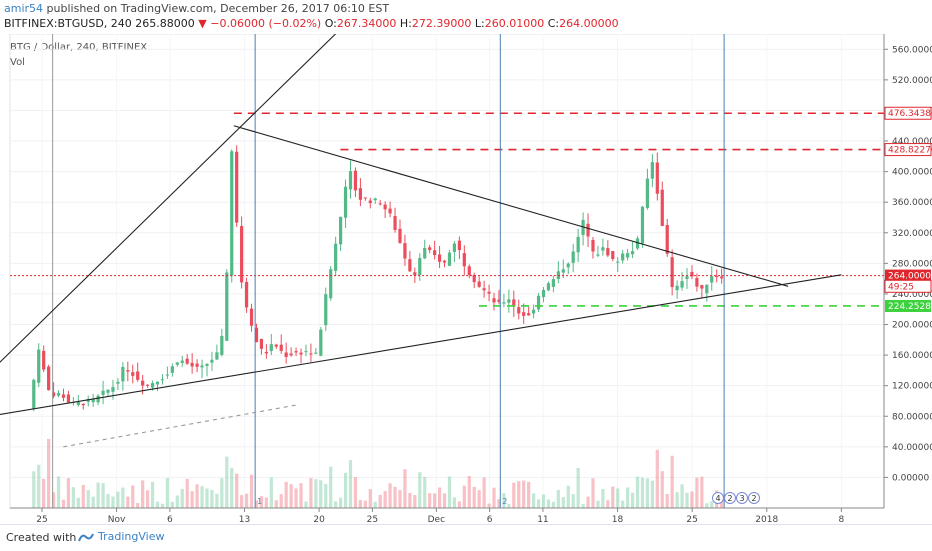 The width and height of the screenshot is (932, 551). Describe the element at coordinates (447, 515) in the screenshot. I see `time-axis: 25 Nov 6 13 20 25 Dec 6 11 18 25 2018 8` at that location.